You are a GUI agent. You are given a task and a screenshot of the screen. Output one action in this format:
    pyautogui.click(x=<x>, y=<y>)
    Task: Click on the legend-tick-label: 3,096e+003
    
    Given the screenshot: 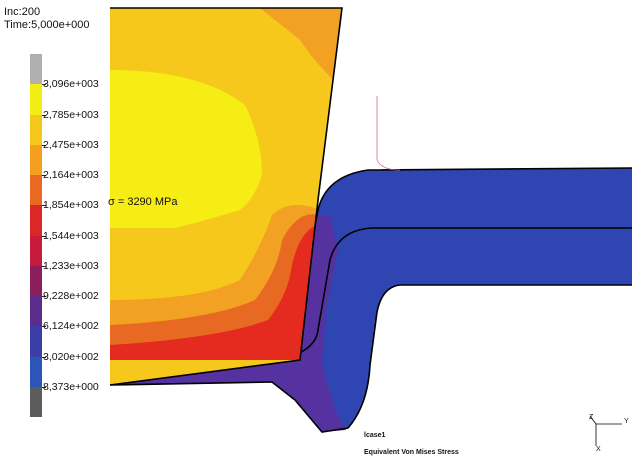 What is the action you would take?
    pyautogui.click(x=71, y=84)
    